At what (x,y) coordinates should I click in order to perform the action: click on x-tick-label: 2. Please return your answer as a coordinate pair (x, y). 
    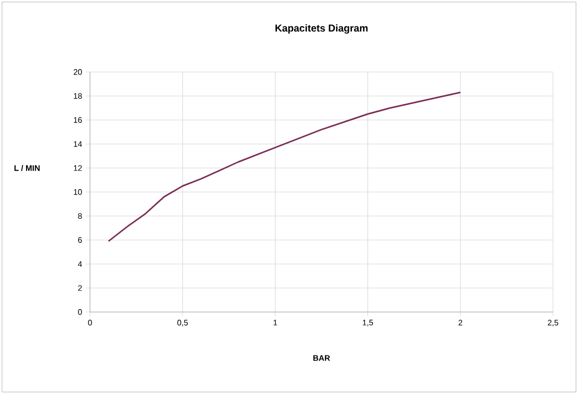
    Looking at the image, I should click on (460, 323).